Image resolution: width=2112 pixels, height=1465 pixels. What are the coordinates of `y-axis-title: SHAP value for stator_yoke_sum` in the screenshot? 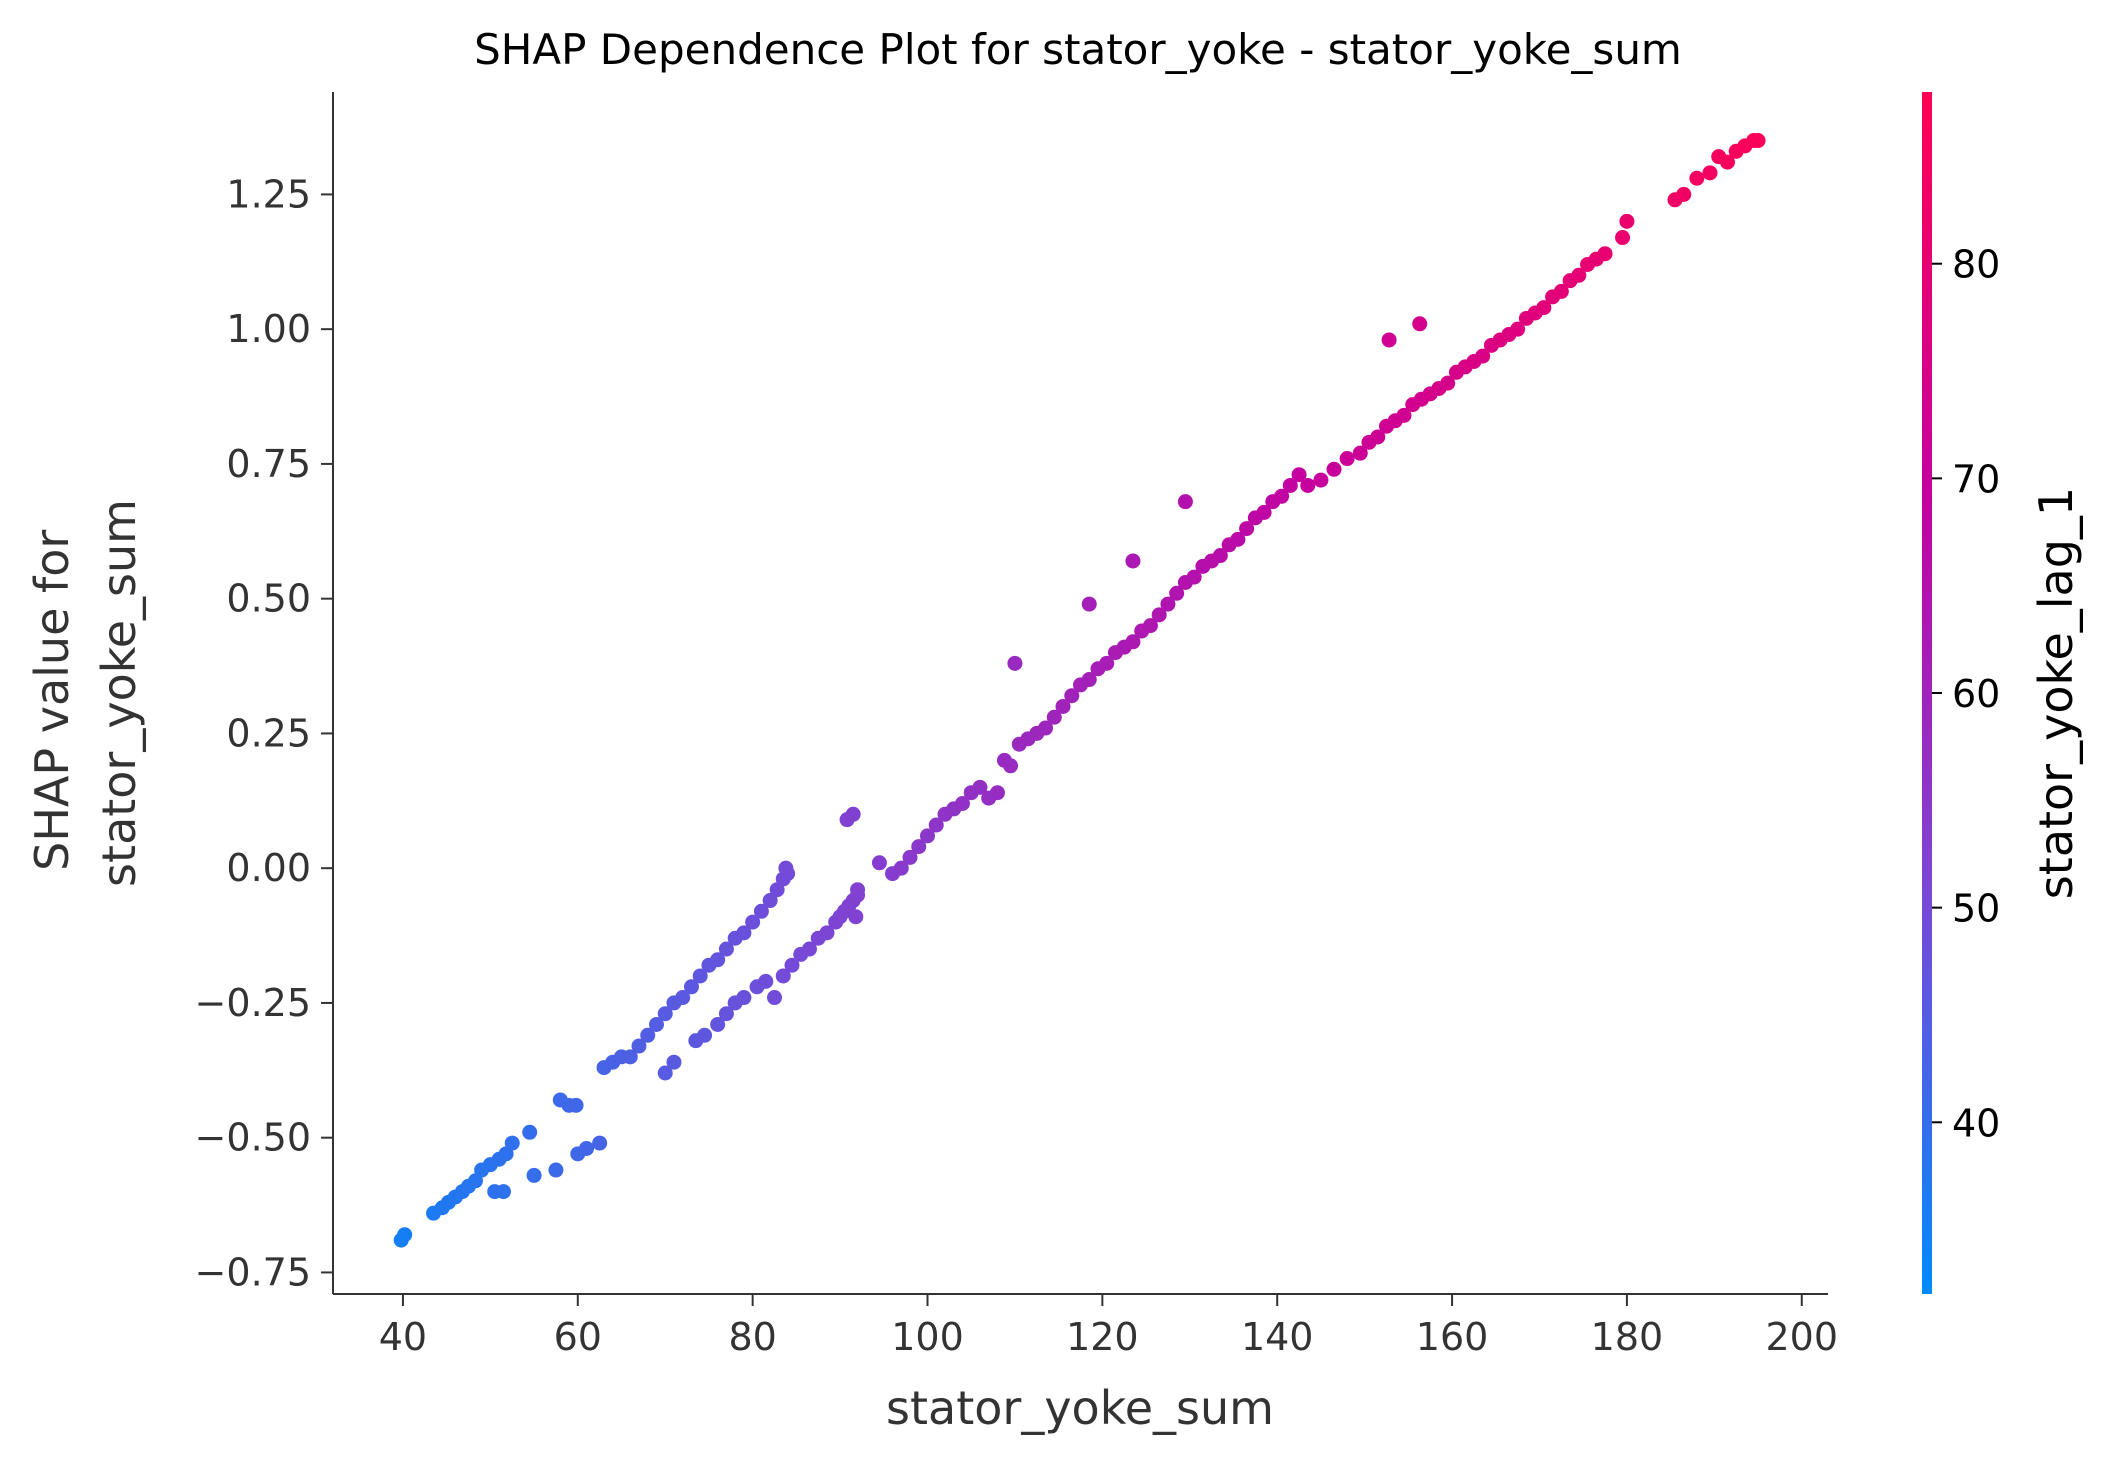 It's located at (85, 693).